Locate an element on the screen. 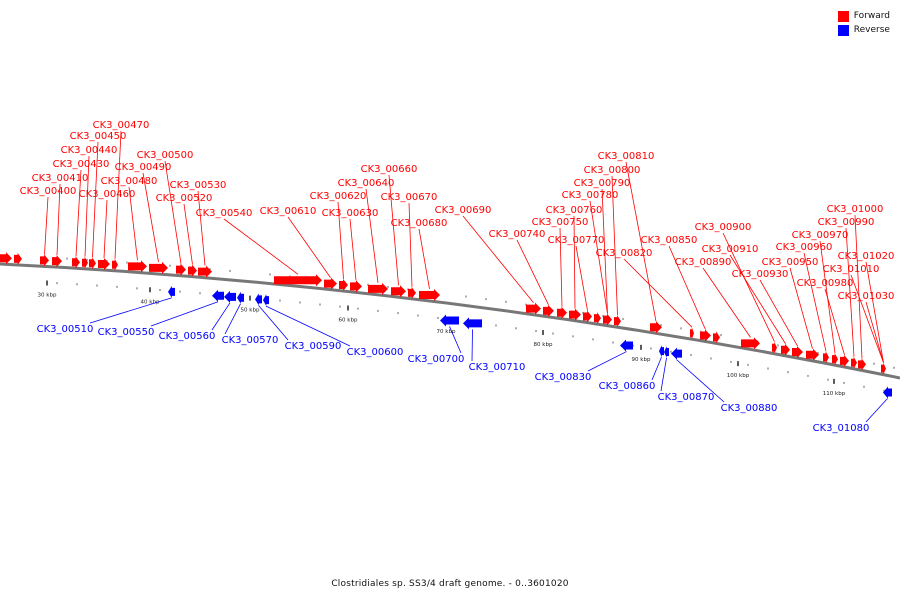  gene-label: CK3_00560 is located at coordinates (187, 336).